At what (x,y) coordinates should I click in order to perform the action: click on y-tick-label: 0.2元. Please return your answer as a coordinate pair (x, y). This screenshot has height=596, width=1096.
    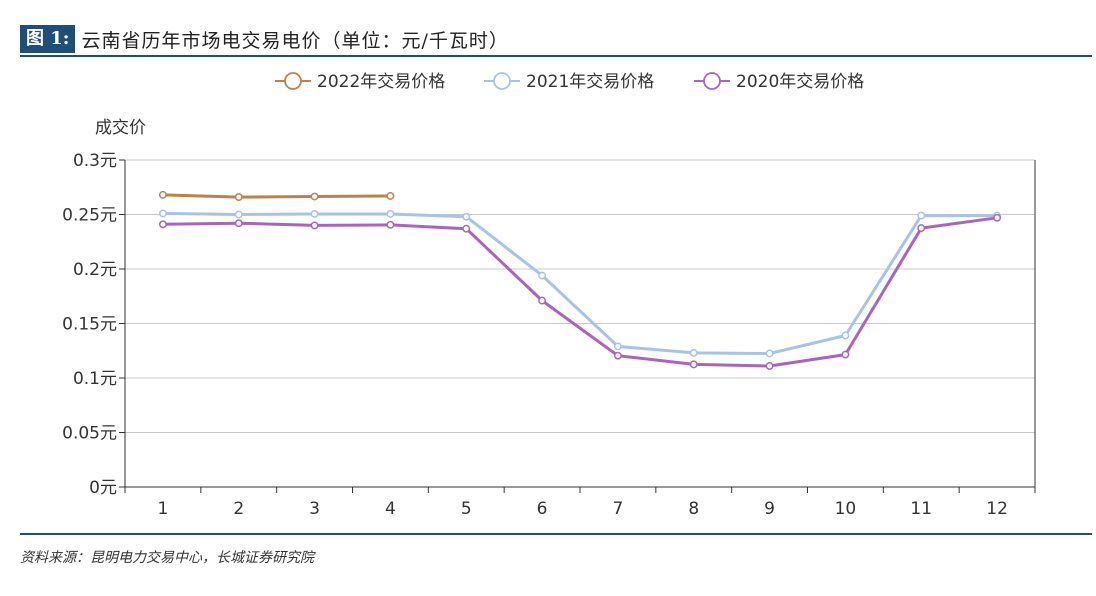
    Looking at the image, I should click on (95, 270).